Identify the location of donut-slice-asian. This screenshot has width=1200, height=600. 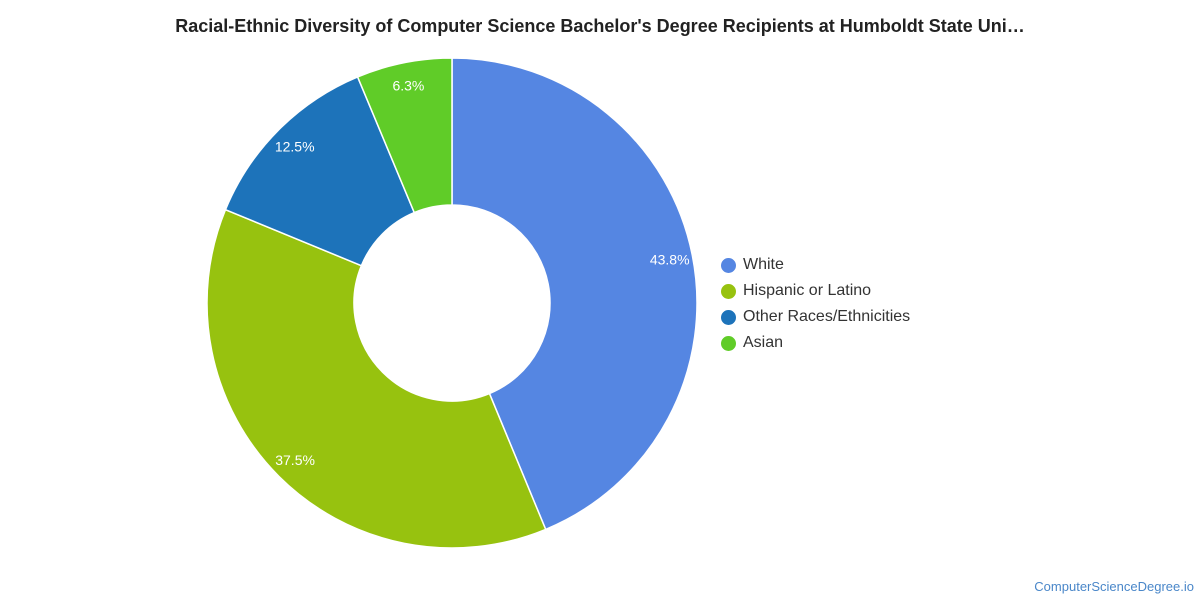
(404, 135).